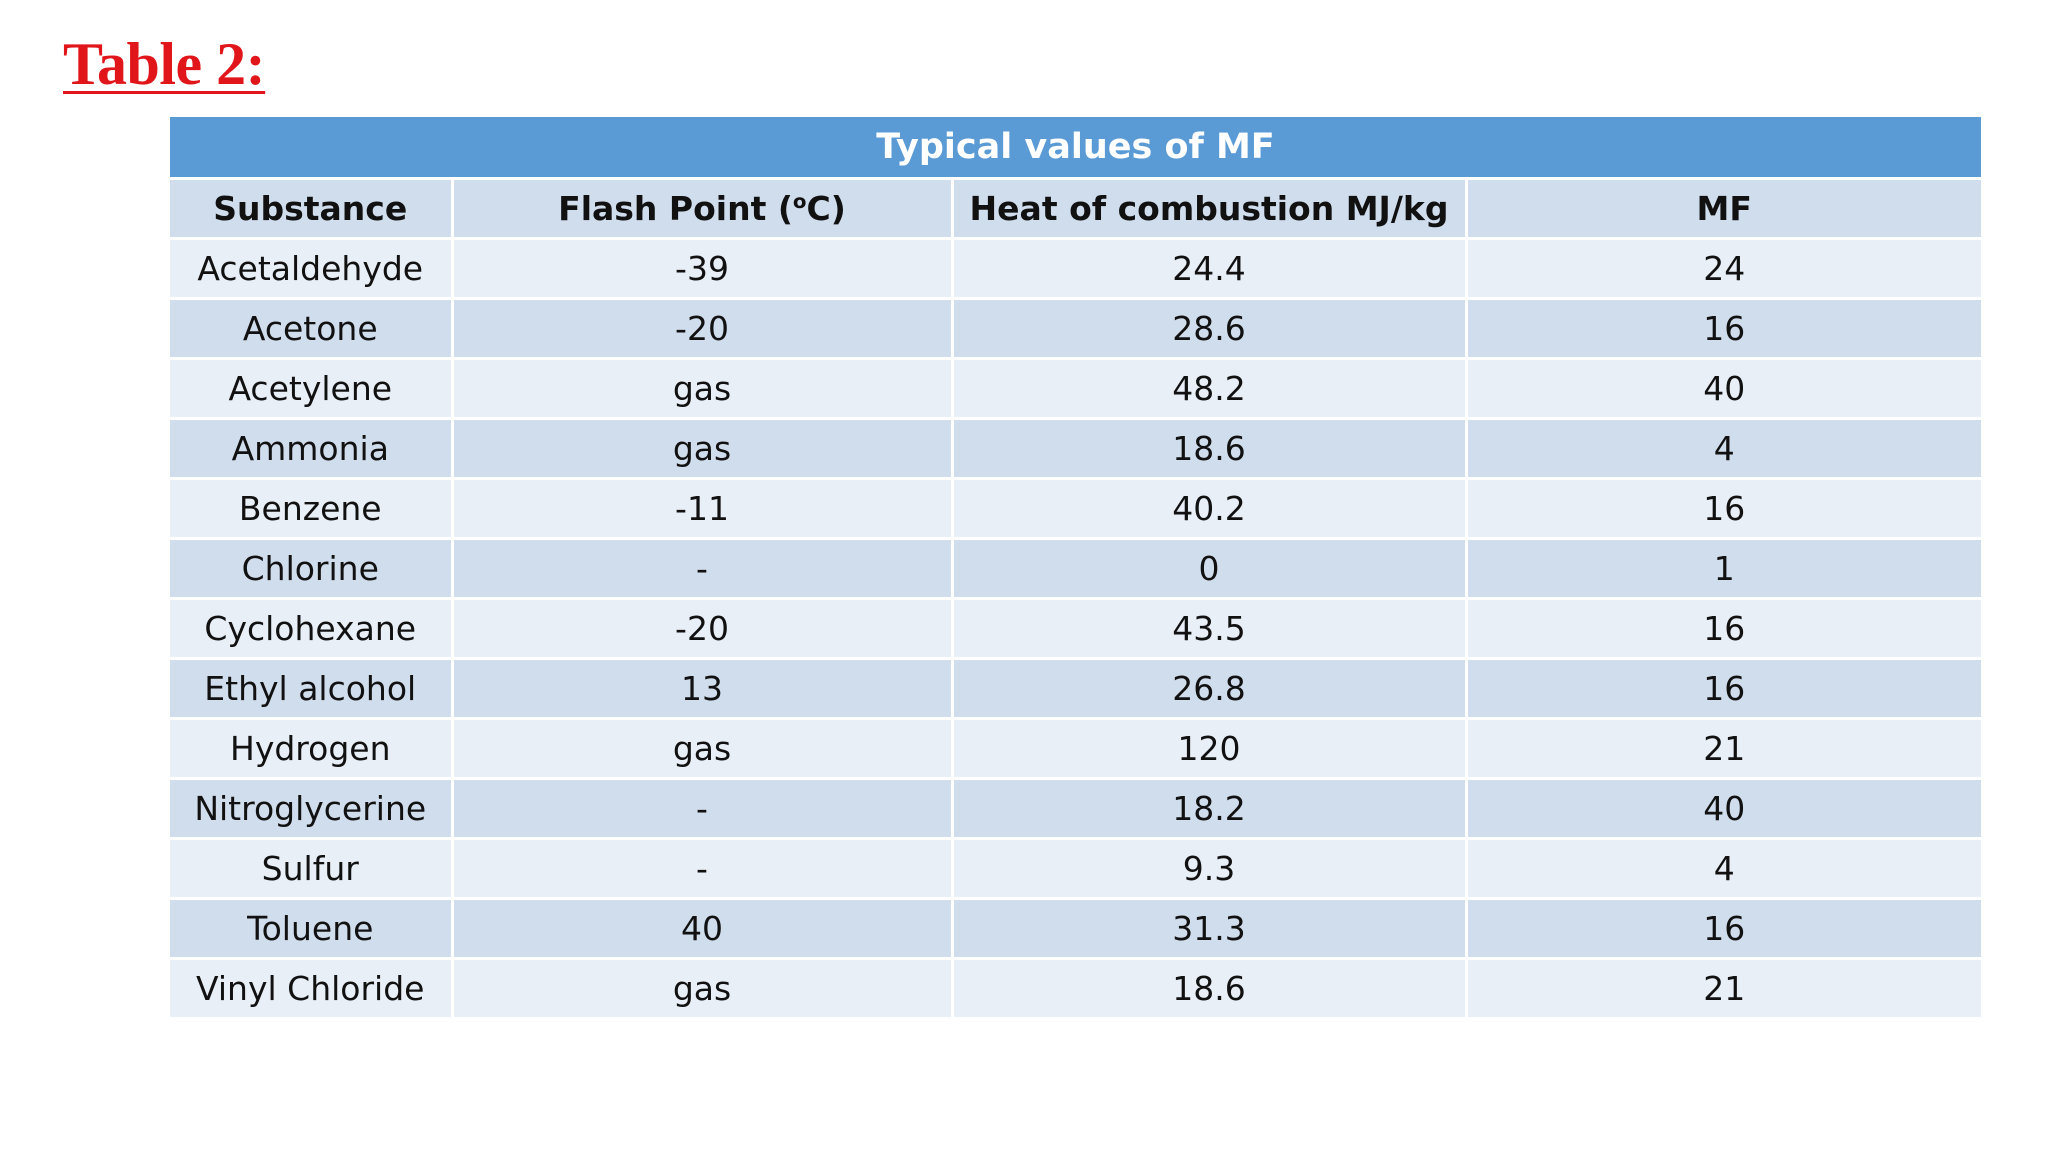  I want to click on table-row: Sulfur - 9.3 4, so click(1075, 868).